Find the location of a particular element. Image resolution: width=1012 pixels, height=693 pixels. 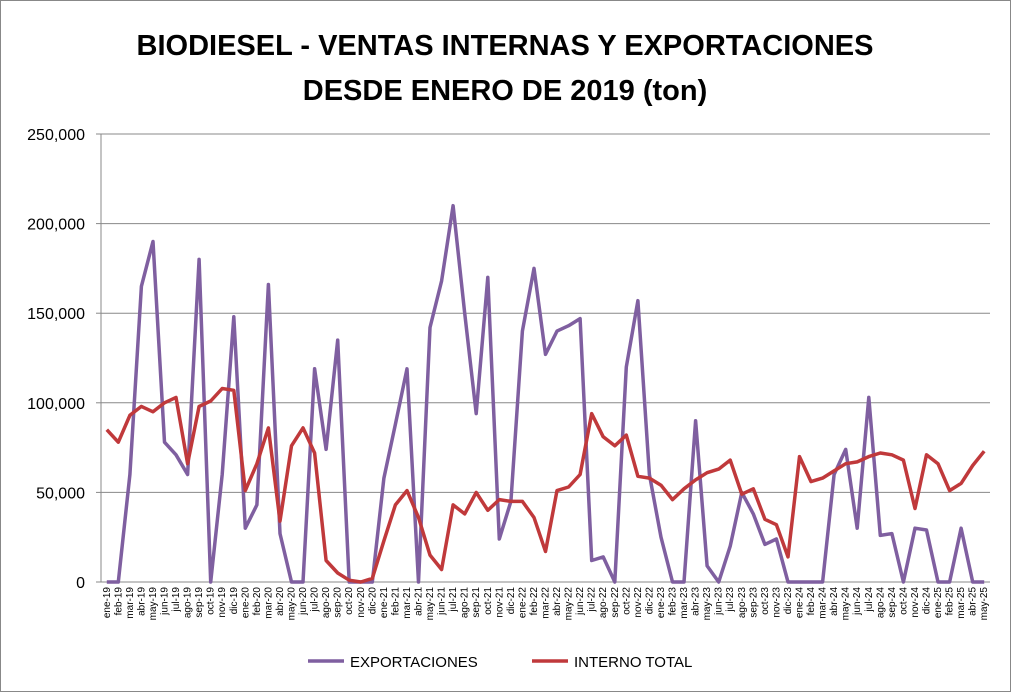

x-tick-label: mar-23 is located at coordinates (684, 603).